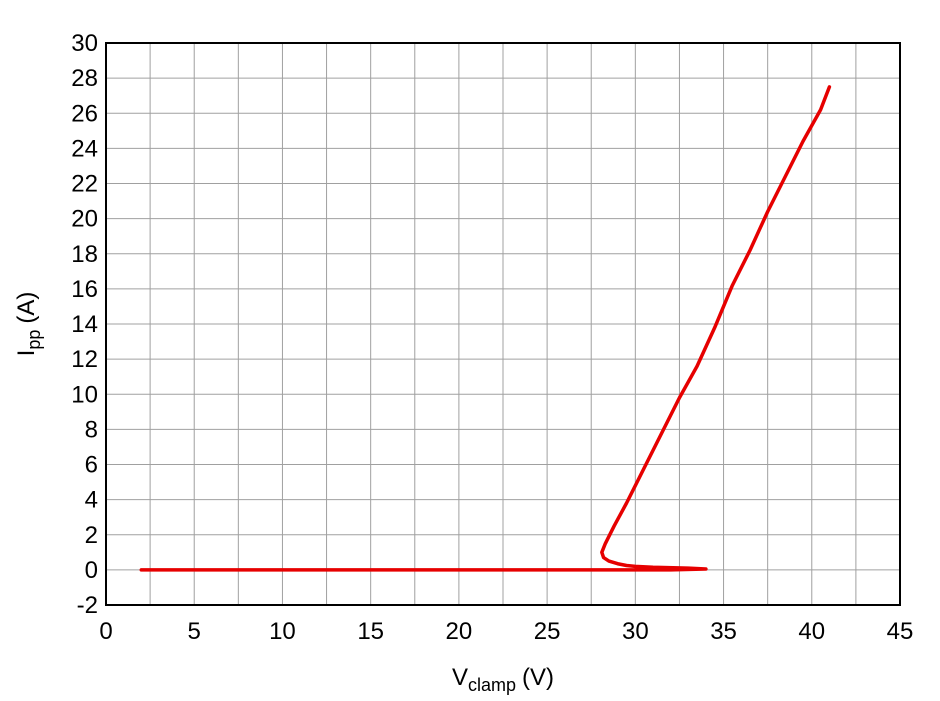  What do you see at coordinates (84, 359) in the screenshot?
I see `y-tick-label: 12` at bounding box center [84, 359].